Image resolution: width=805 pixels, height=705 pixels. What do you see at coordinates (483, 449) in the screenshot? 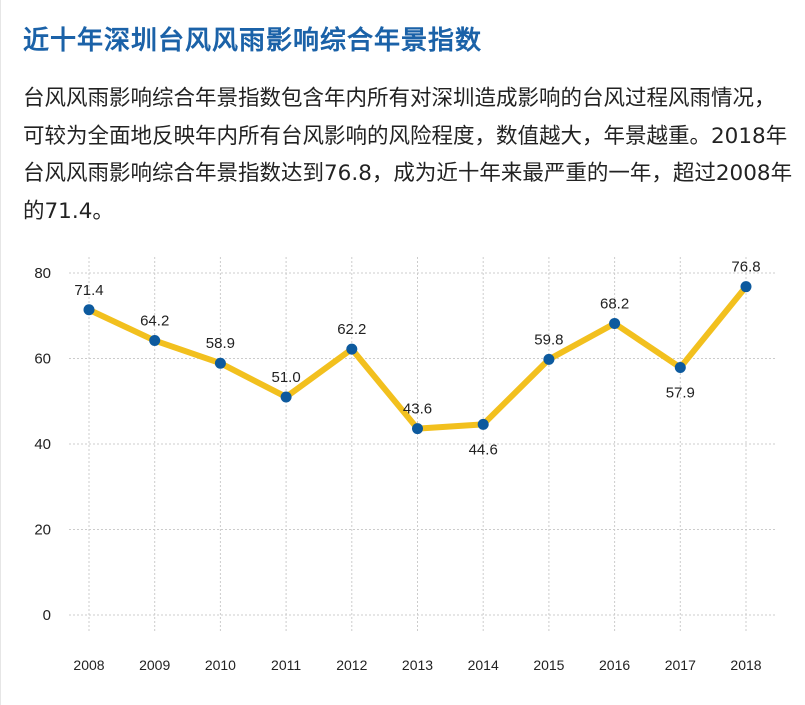
I see `data-label: 44.6` at bounding box center [483, 449].